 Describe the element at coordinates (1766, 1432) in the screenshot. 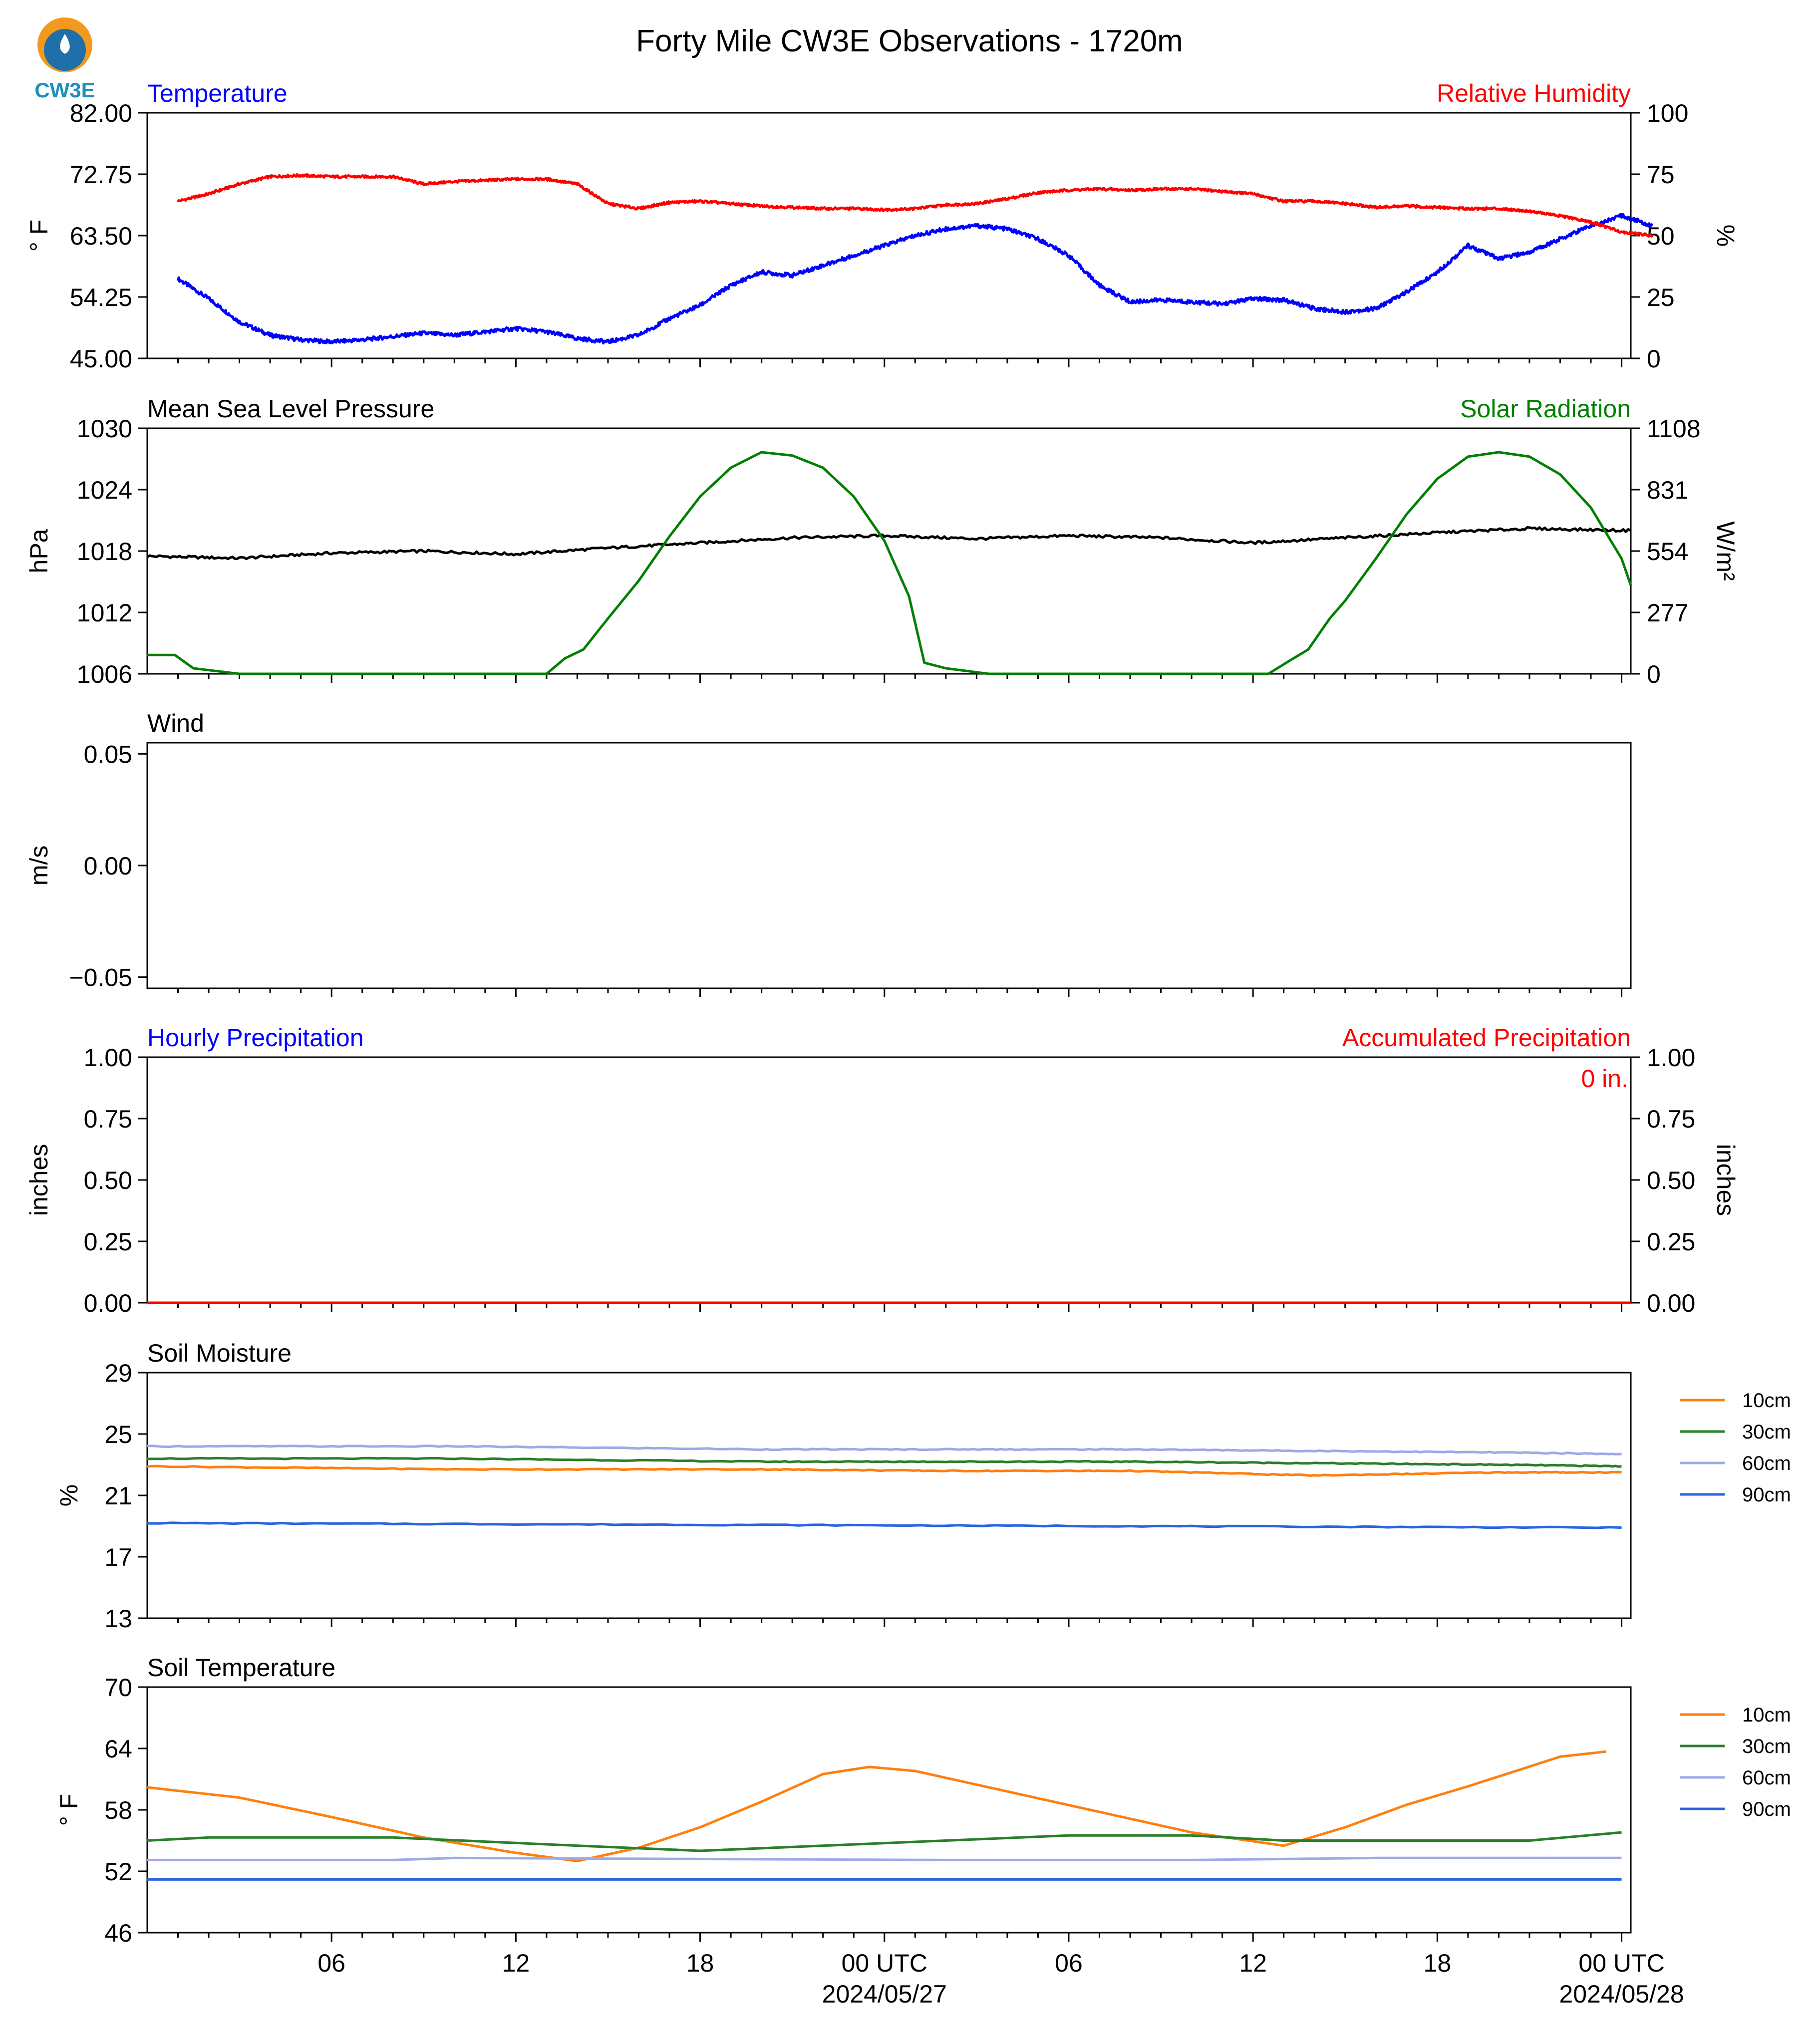

I see `legend-label: 30cm` at that location.